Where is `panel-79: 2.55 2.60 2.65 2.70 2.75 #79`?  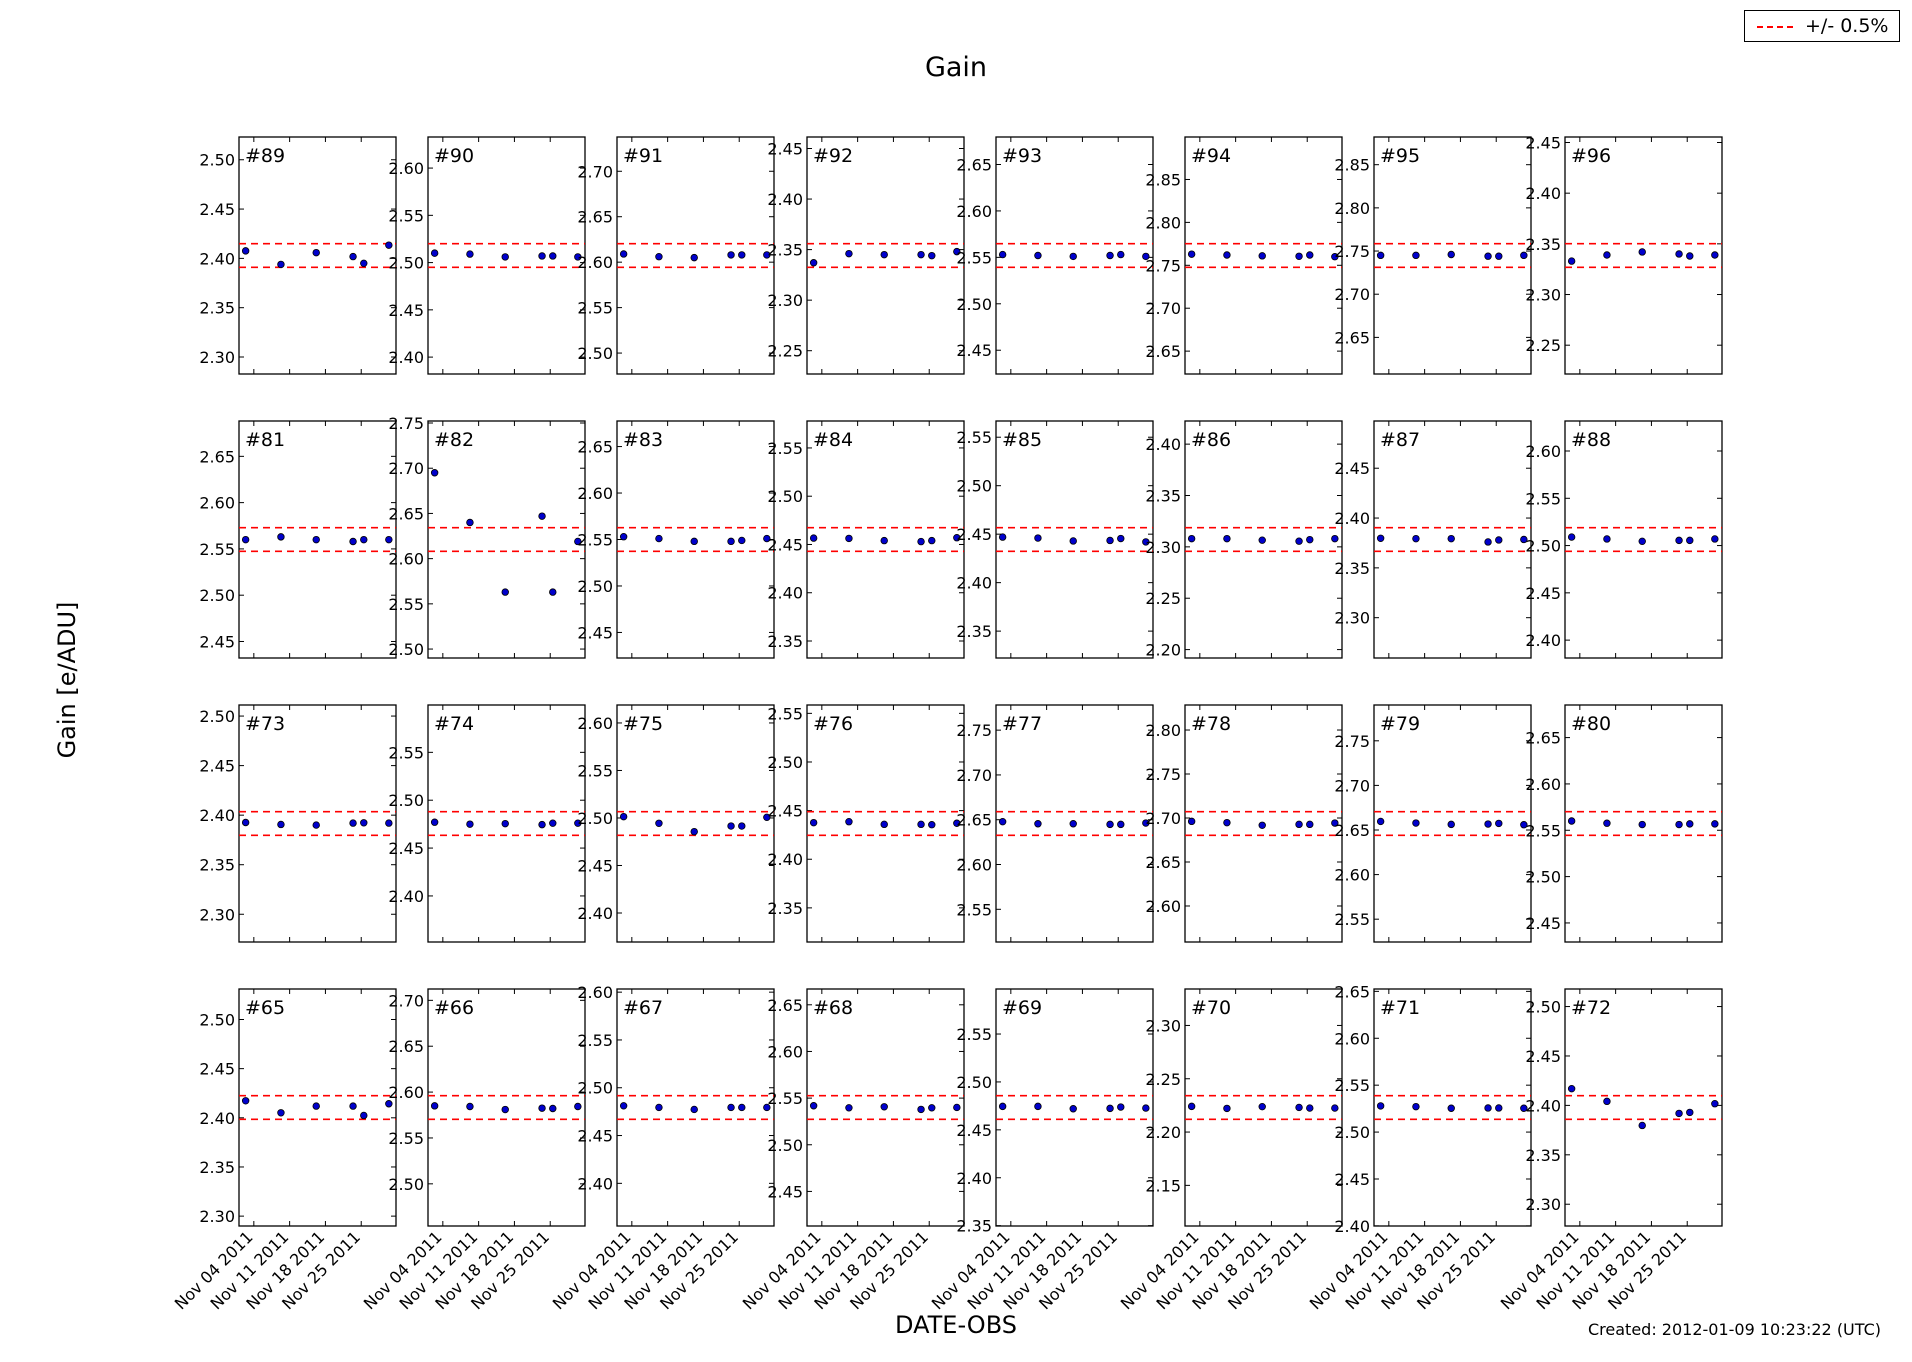 panel-79: 2.55 2.60 2.65 2.70 2.75 #79 is located at coordinates (1433, 823).